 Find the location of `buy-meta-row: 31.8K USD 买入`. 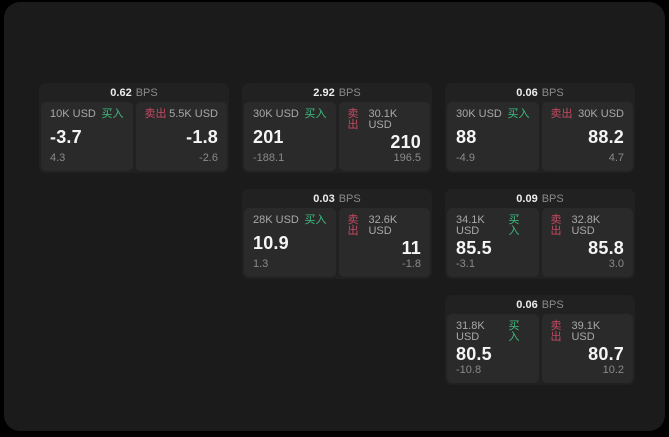

buy-meta-row: 31.8K USD 买入 is located at coordinates (493, 332).